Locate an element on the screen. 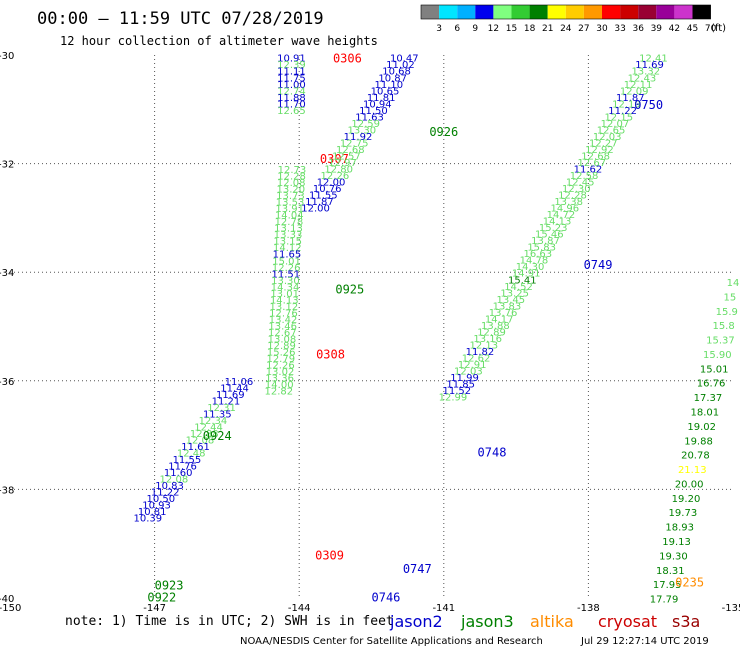 This screenshot has height=650, width=740. wave-height-value: 17.95 is located at coordinates (667, 585).